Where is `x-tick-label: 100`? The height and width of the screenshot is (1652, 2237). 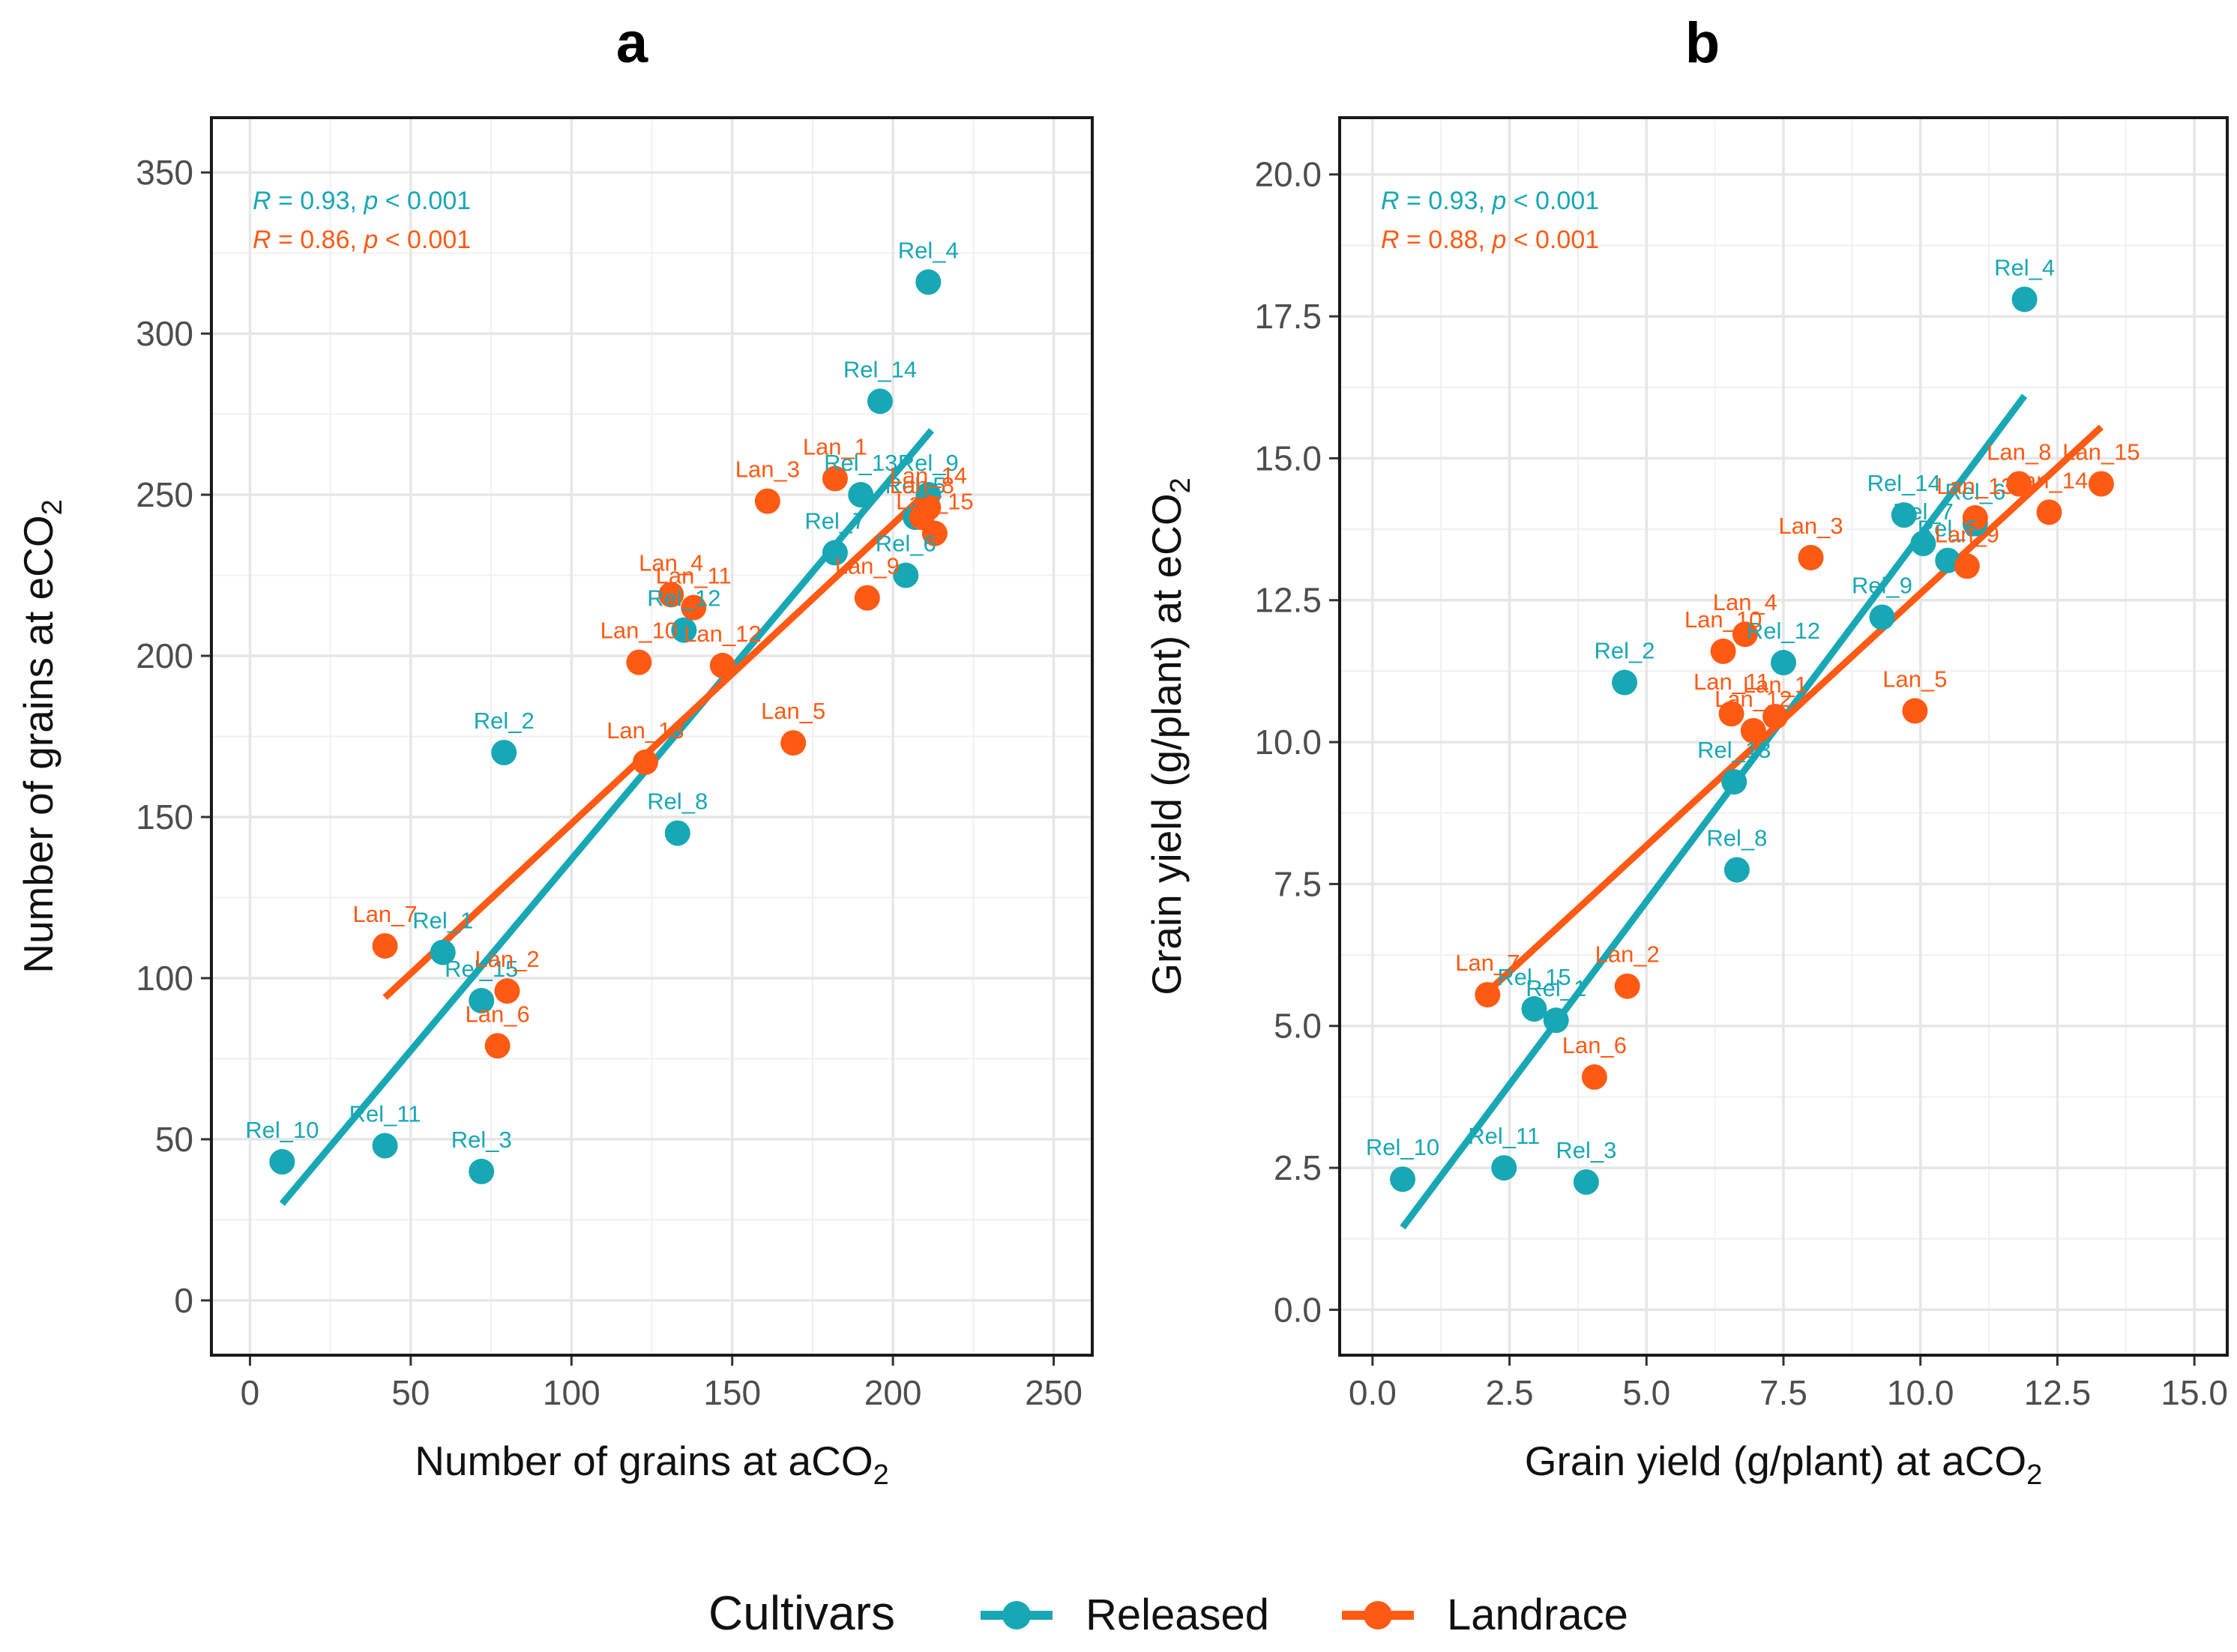 x-tick-label: 100 is located at coordinates (571, 1392).